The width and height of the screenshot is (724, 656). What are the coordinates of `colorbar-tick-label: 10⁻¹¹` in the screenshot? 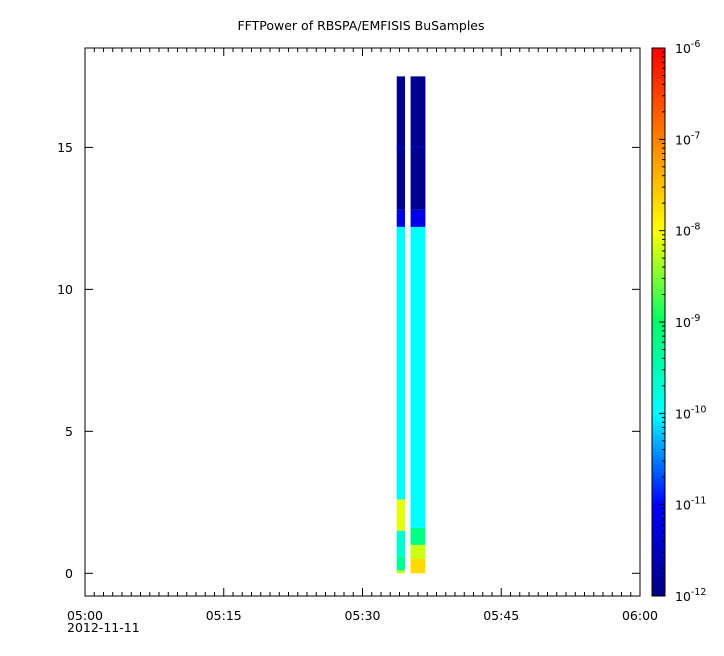 It's located at (690, 504).